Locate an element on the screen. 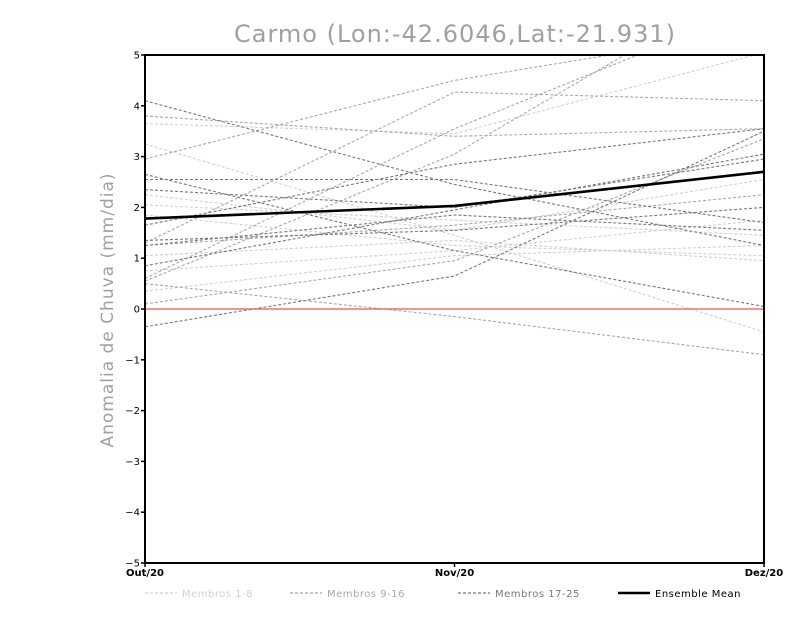 Image resolution: width=800 pixels, height=618 pixels. member-line-m25 is located at coordinates (454, 177).